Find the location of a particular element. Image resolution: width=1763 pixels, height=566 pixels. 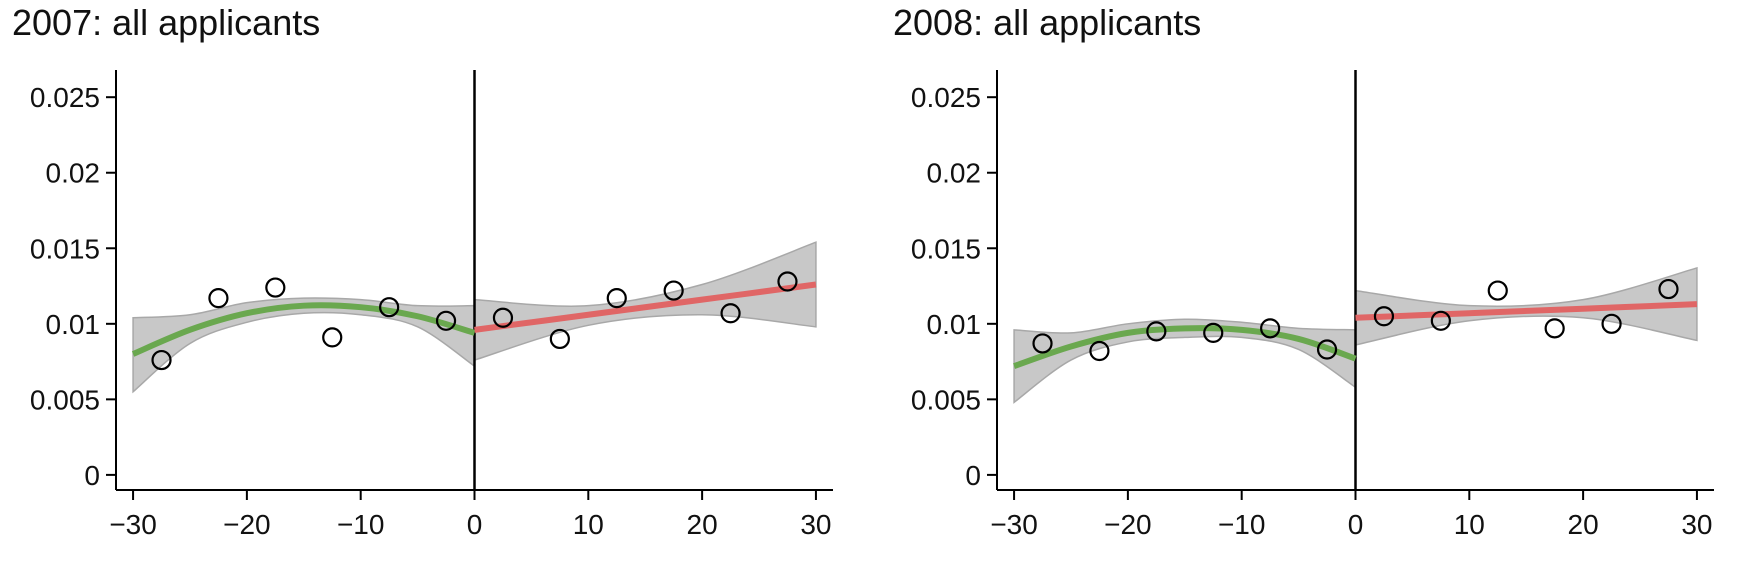

chart-title: 2007: all applicants is located at coordinates (166, 22).